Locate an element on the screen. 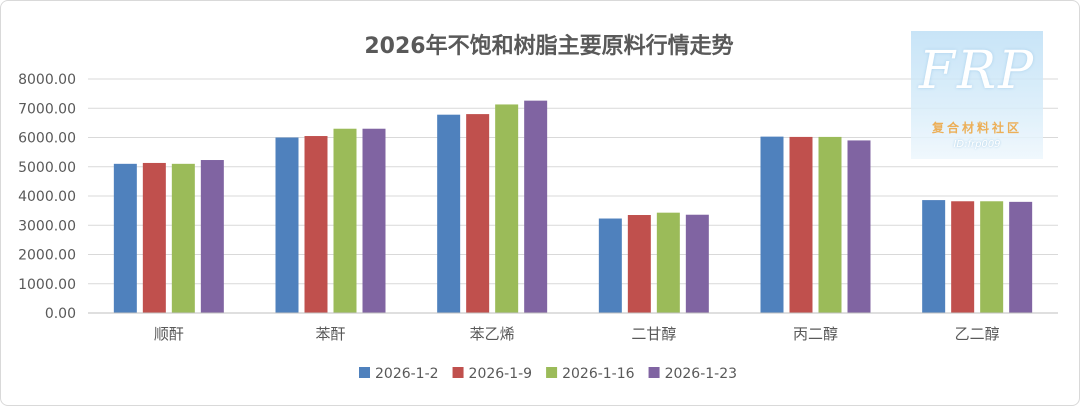 This screenshot has width=1080, height=407. x-tick-label: 顺酐 is located at coordinates (169, 334).